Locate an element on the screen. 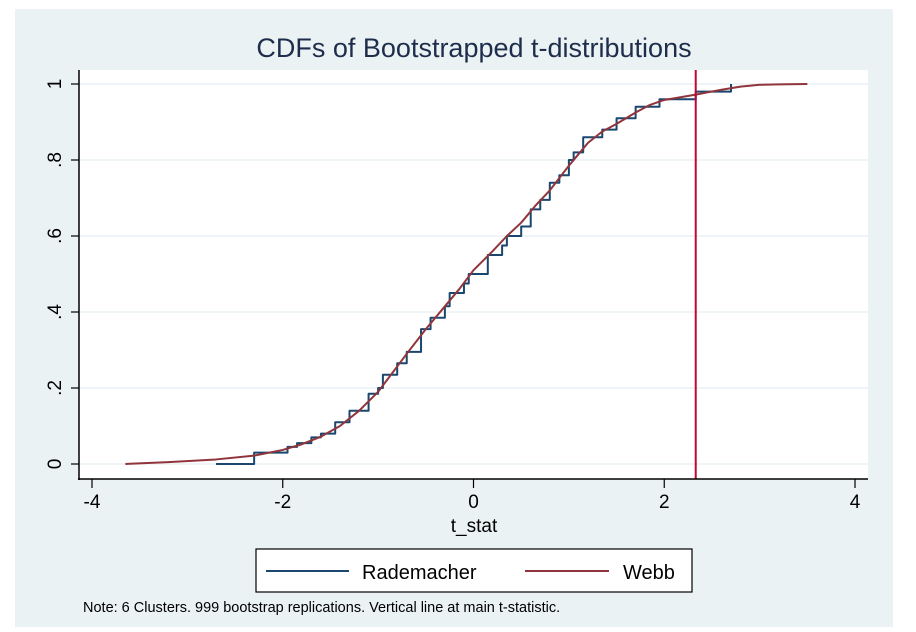 This screenshot has height=632, width=916. x-tick-label: 2 is located at coordinates (664, 502).